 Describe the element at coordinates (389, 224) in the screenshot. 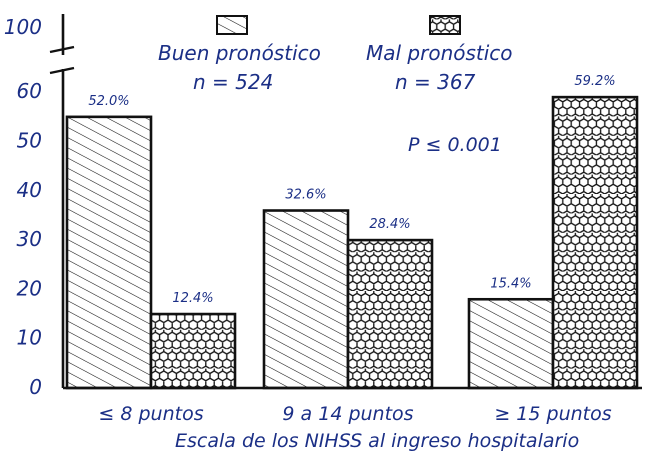

I see `data-label: 28.4%` at that location.